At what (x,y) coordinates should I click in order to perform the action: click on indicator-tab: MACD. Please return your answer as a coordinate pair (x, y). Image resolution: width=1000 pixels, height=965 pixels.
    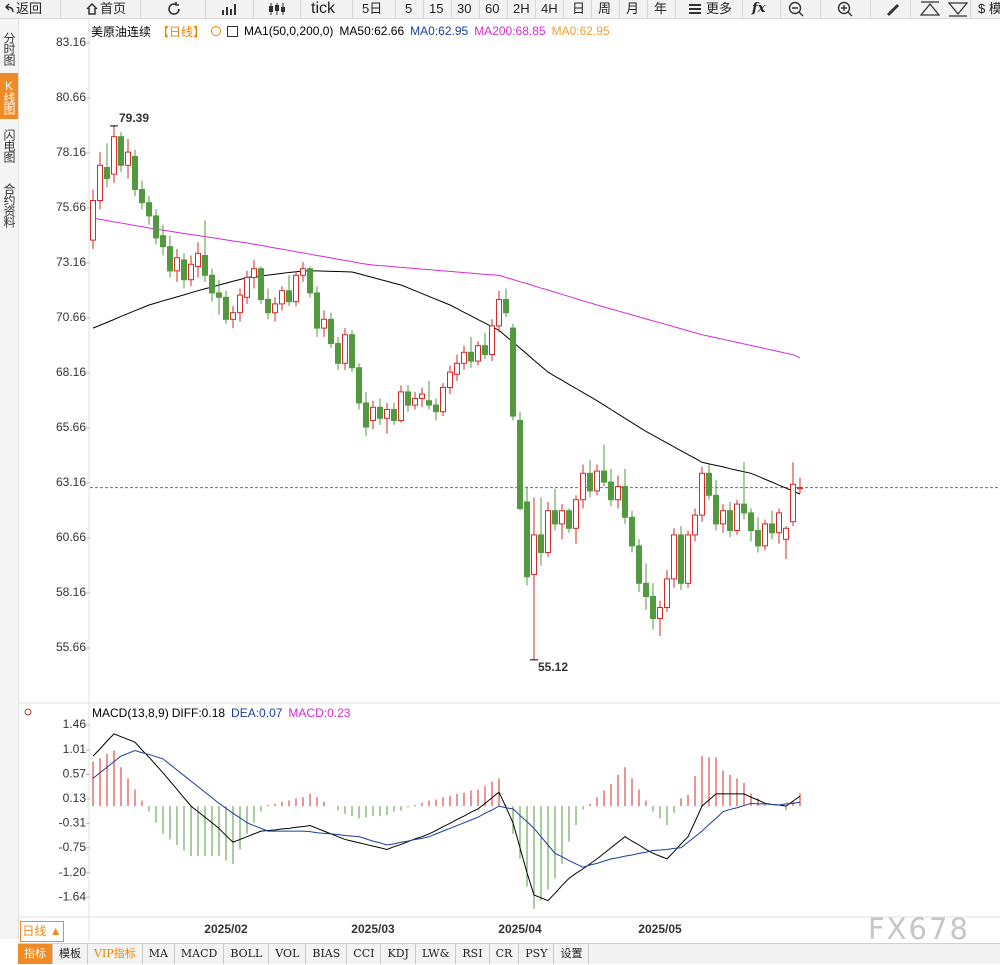
    Looking at the image, I should click on (200, 954).